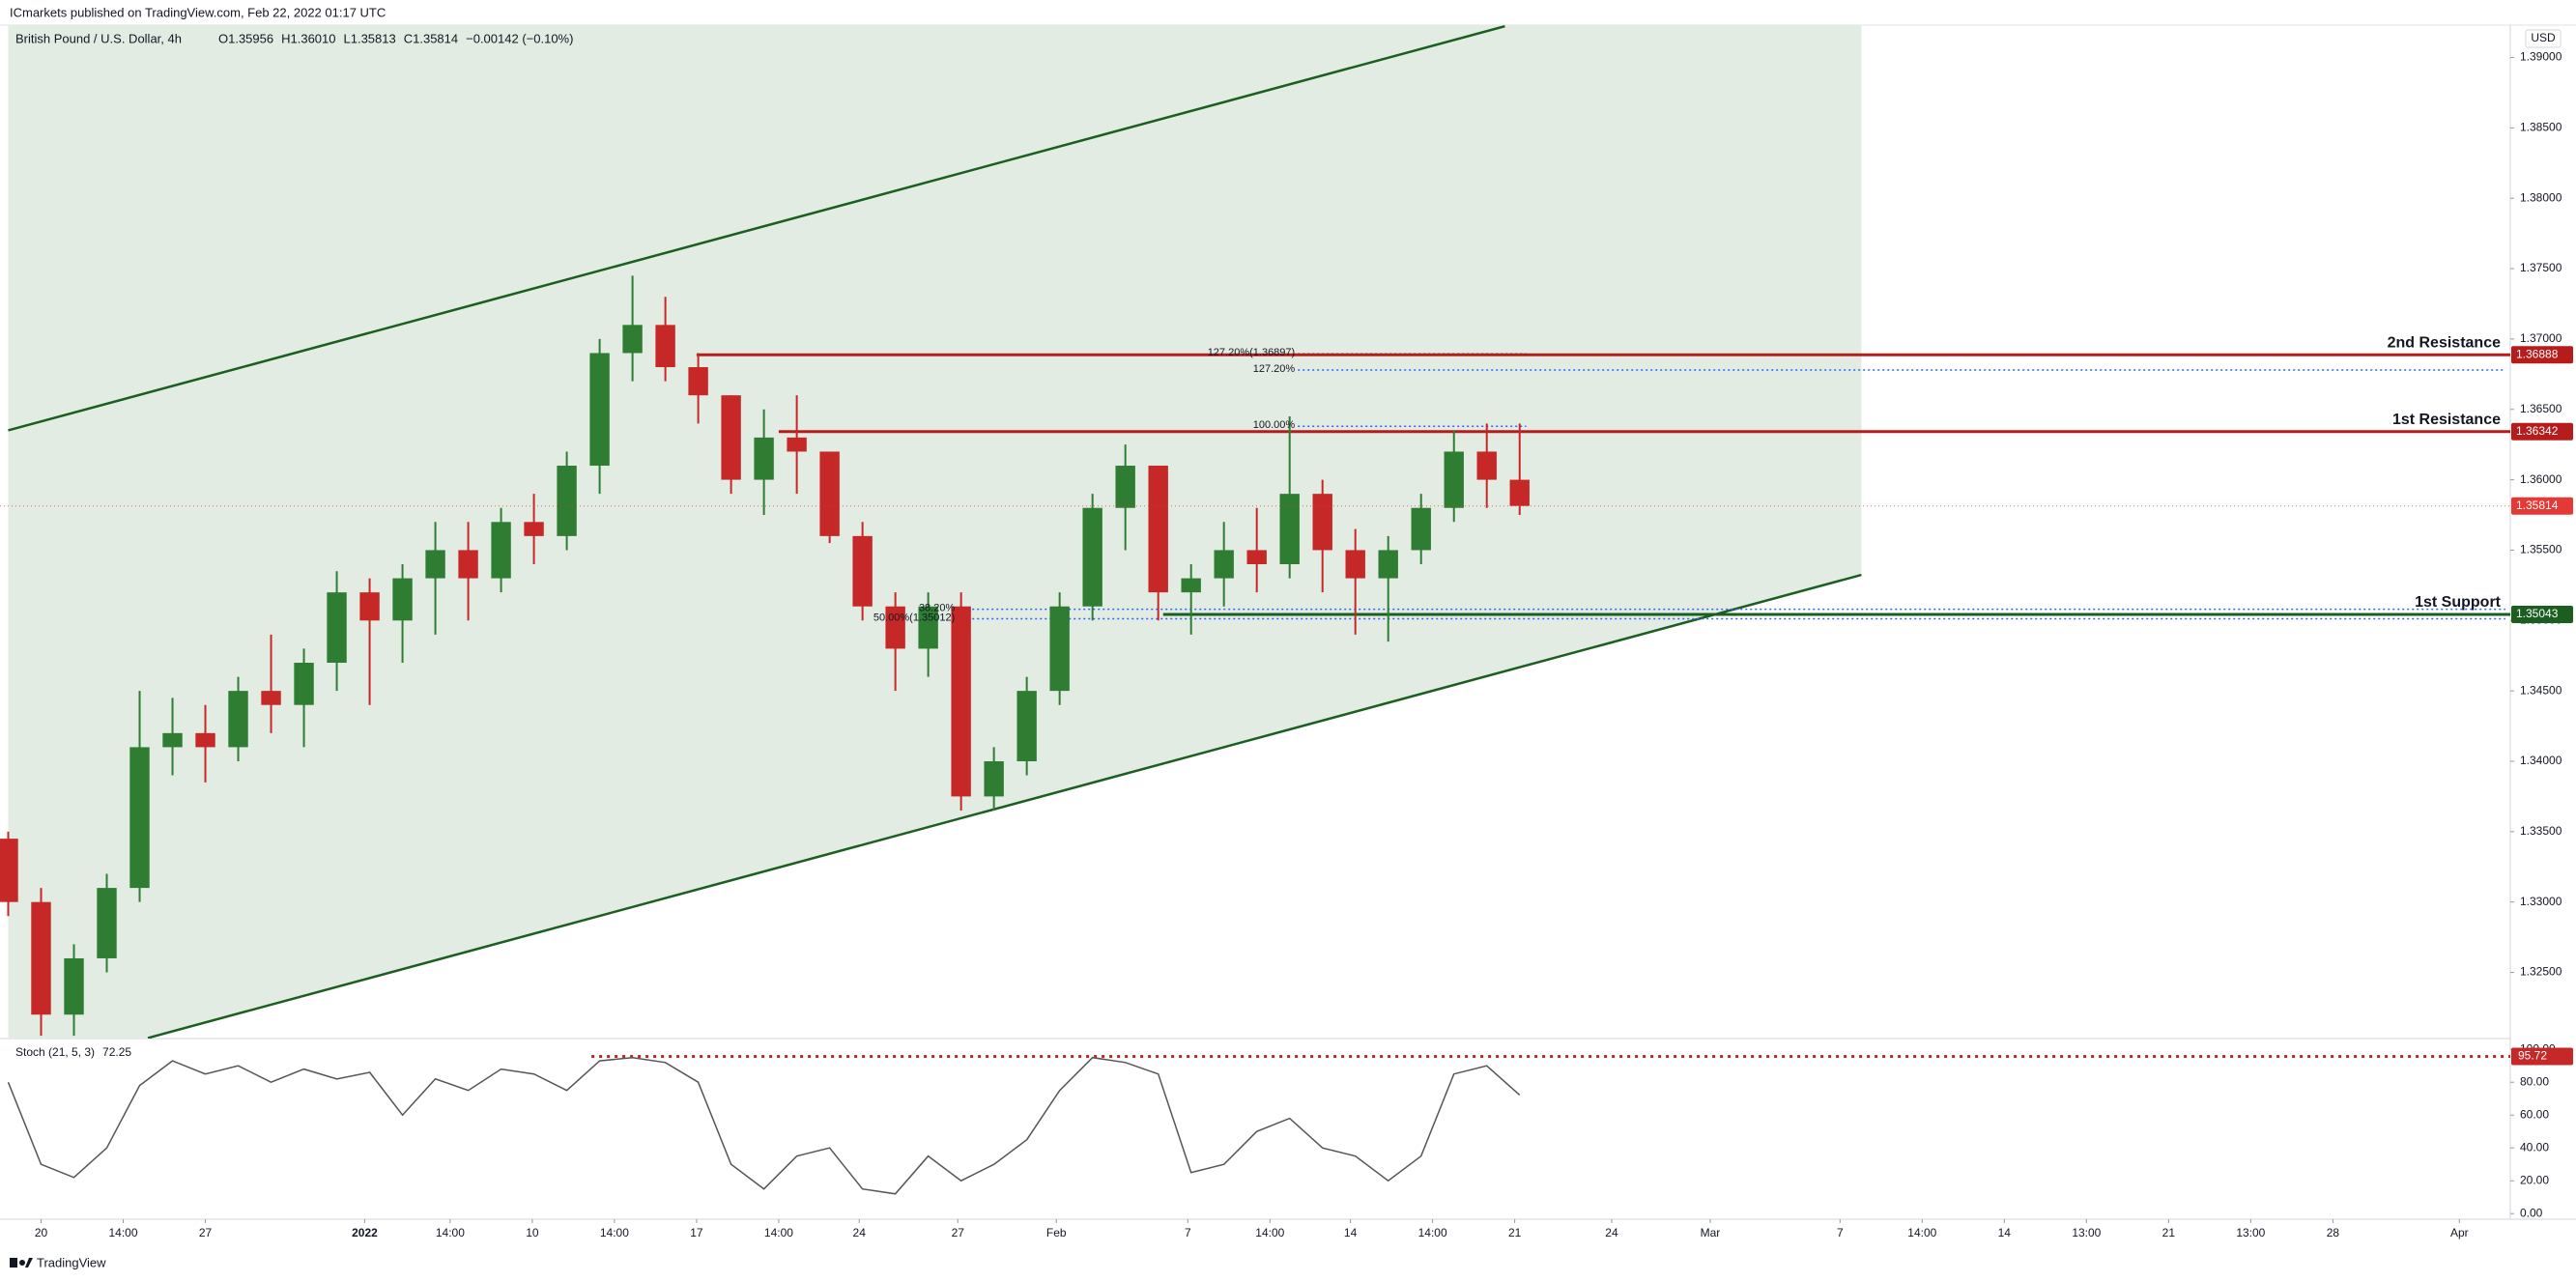 The image size is (2576, 1282). Describe the element at coordinates (2541, 338) in the screenshot. I see `y-tick-label: 1.37000` at that location.